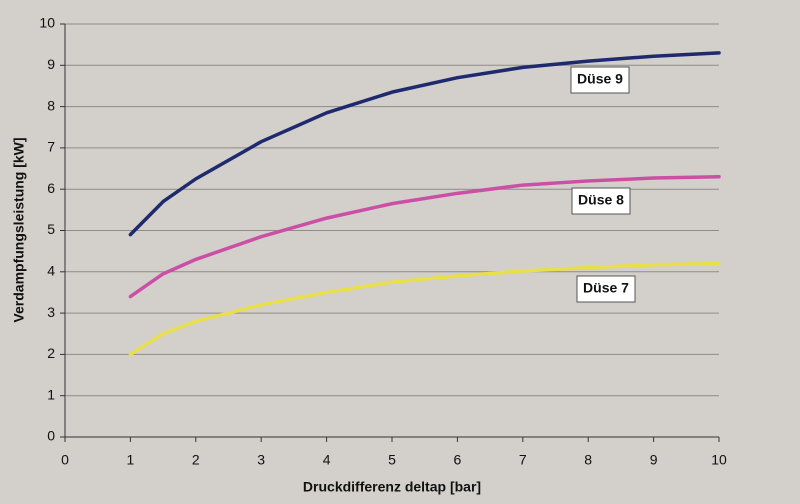 This screenshot has height=504, width=800. I want to click on y-tick-label: 7, so click(51, 147).